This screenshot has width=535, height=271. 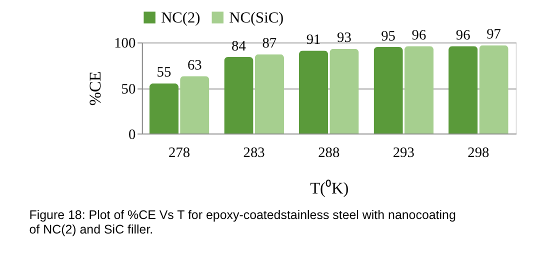 What do you see at coordinates (493, 34) in the screenshot?
I see `data-label: 97` at bounding box center [493, 34].